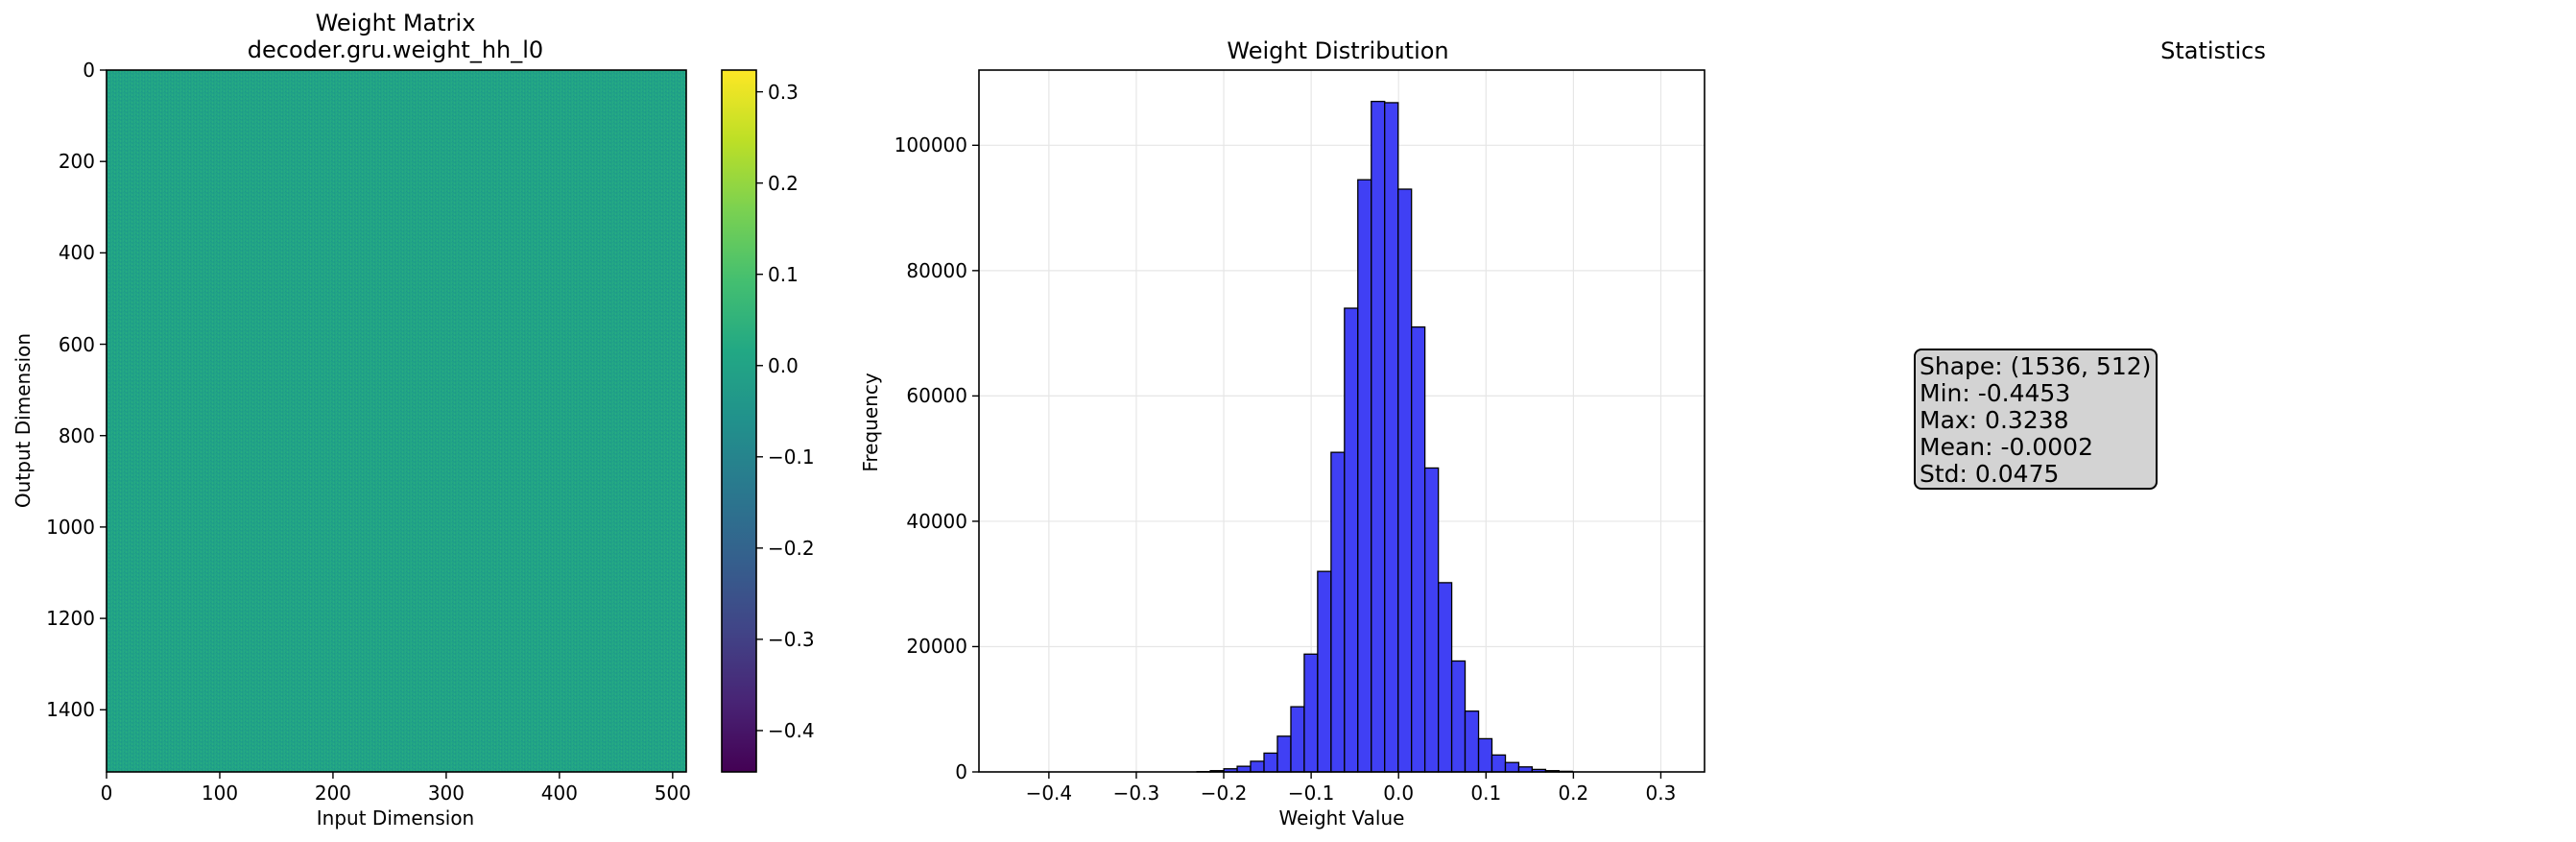 The image size is (2576, 842). Describe the element at coordinates (333, 794) in the screenshot. I see `heatmap-xtick-label: 200` at that location.